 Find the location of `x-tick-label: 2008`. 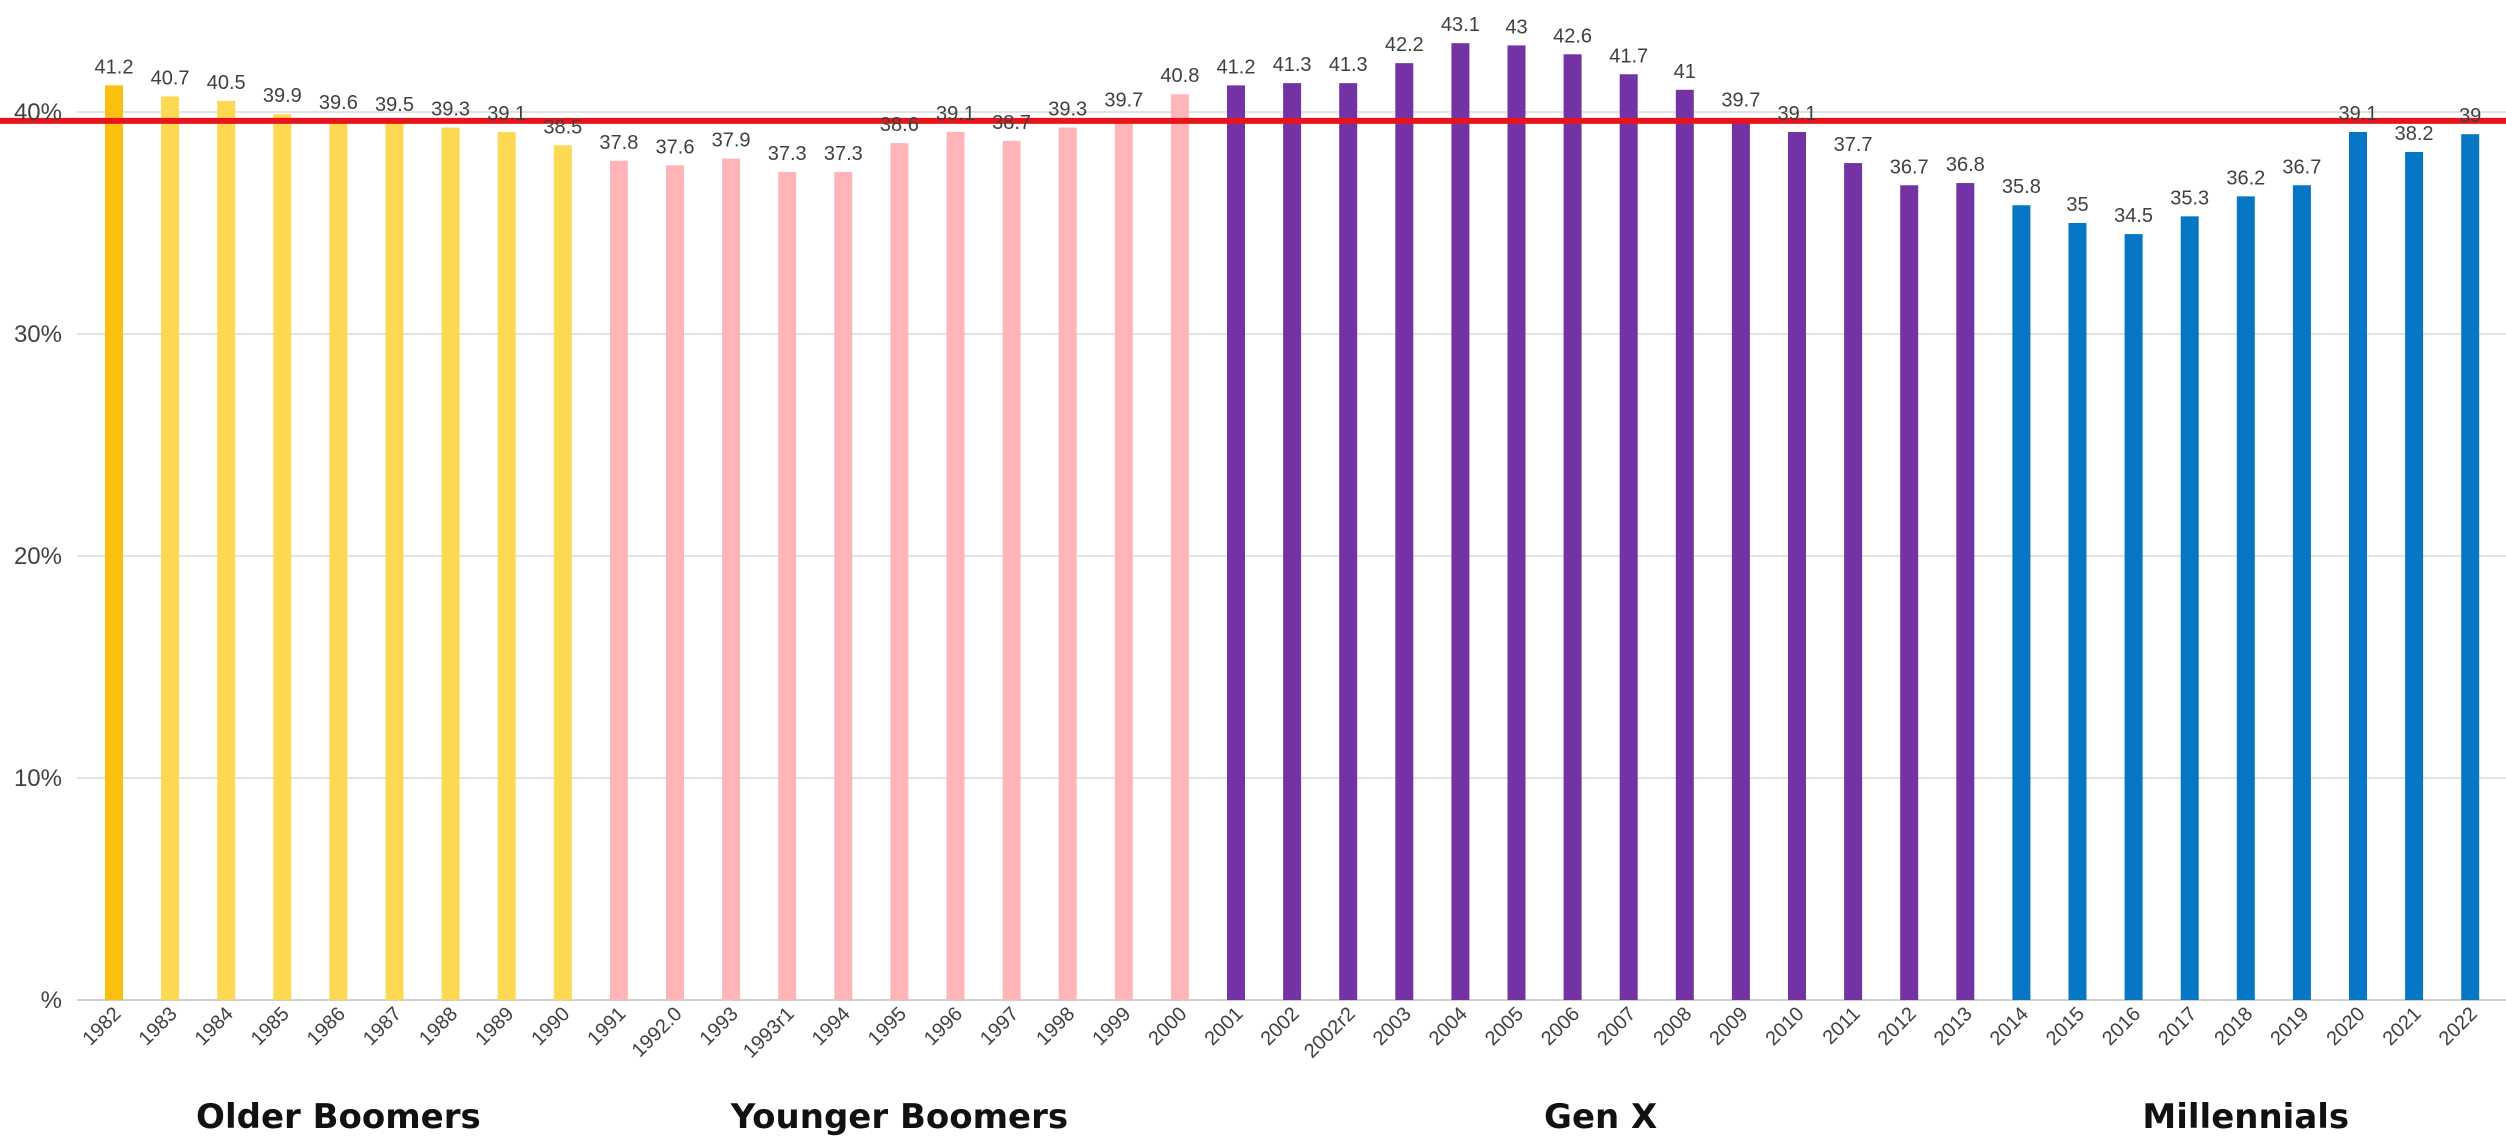

x-tick-label: 2008 is located at coordinates (1672, 1026).